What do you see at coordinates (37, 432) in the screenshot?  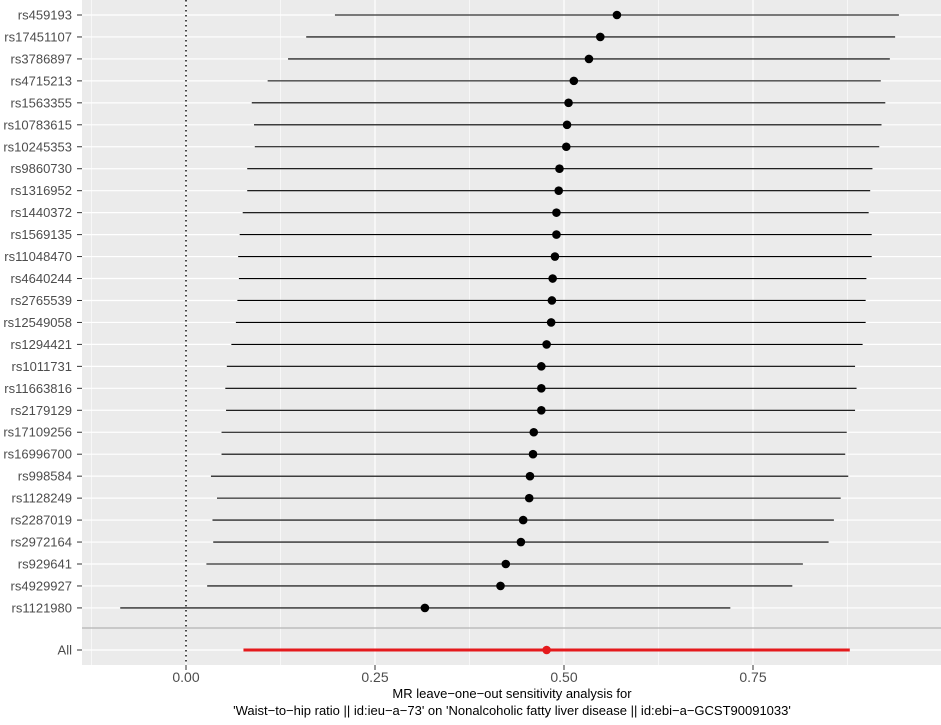 I see `label-rs17109256: rs17109256` at bounding box center [37, 432].